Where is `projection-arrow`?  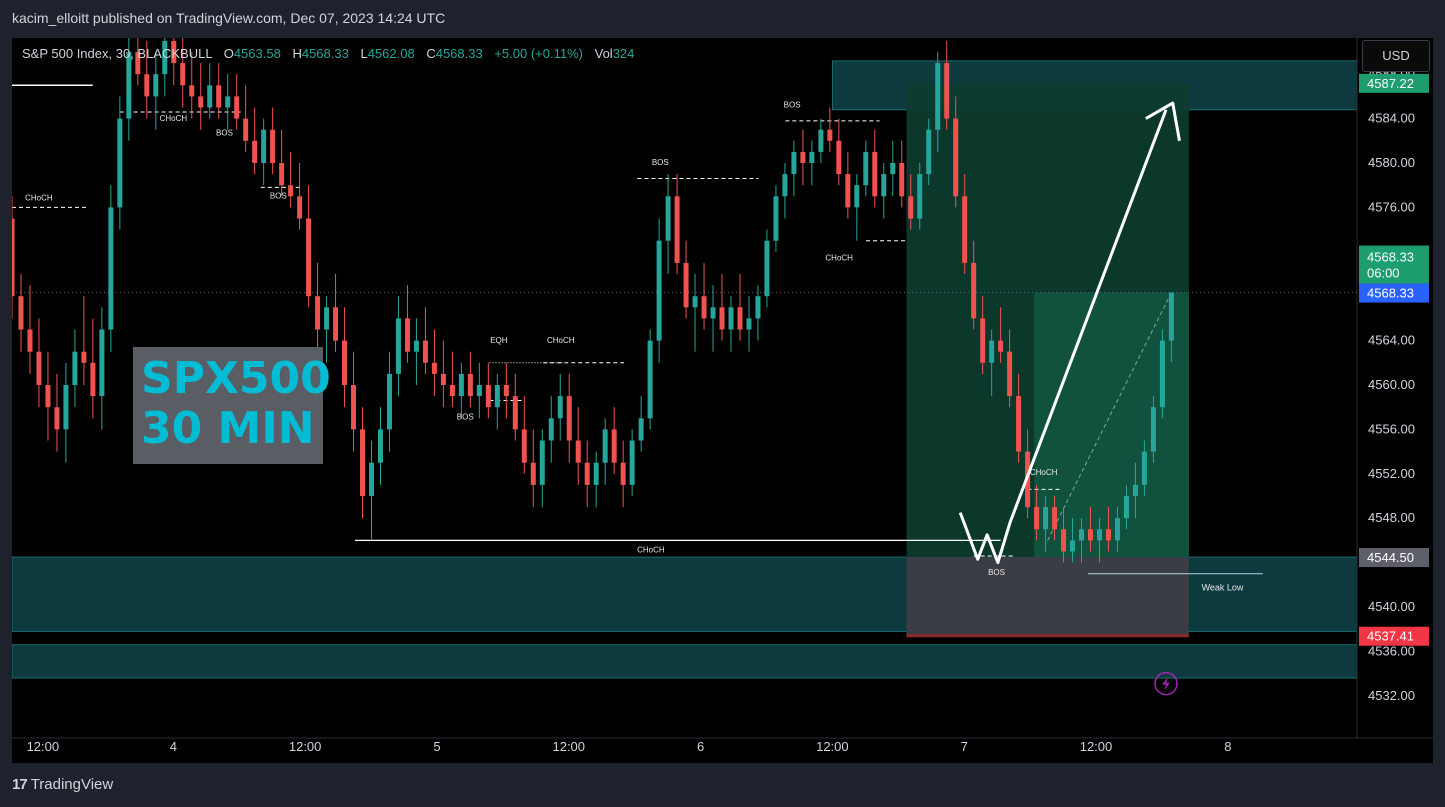 projection-arrow is located at coordinates (1063, 337).